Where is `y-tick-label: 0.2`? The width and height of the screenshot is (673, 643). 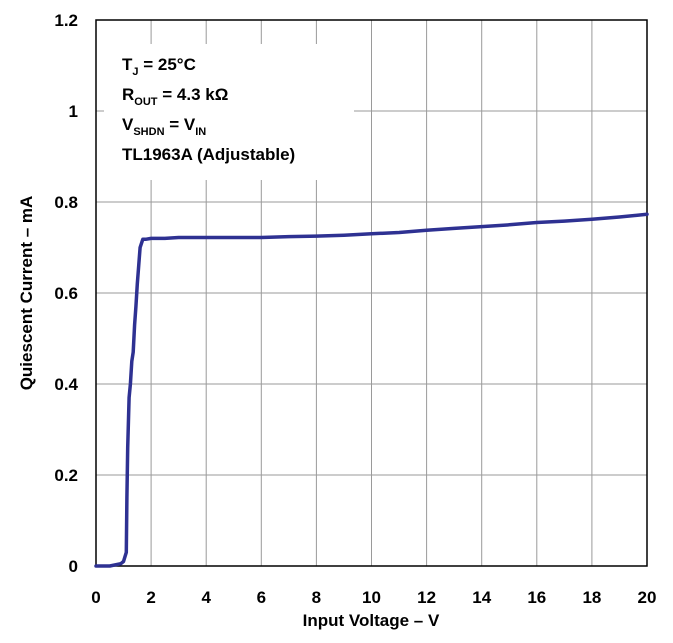 y-tick-label: 0.2 is located at coordinates (66, 475).